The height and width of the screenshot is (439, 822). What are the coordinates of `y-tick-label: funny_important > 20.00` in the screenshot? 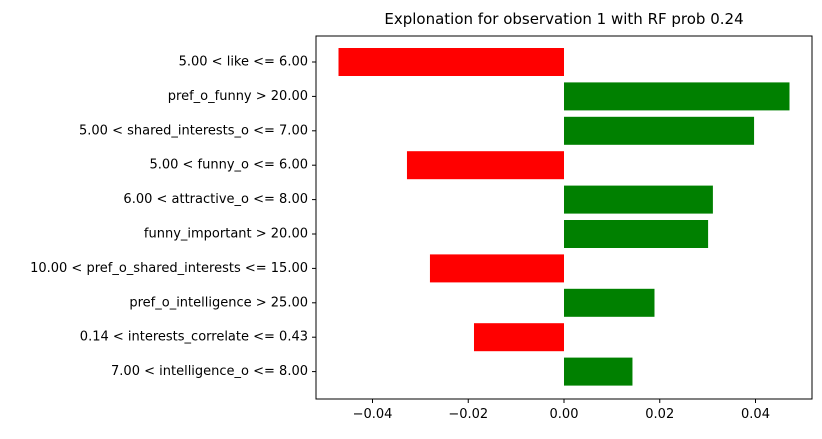 It's located at (226, 234).